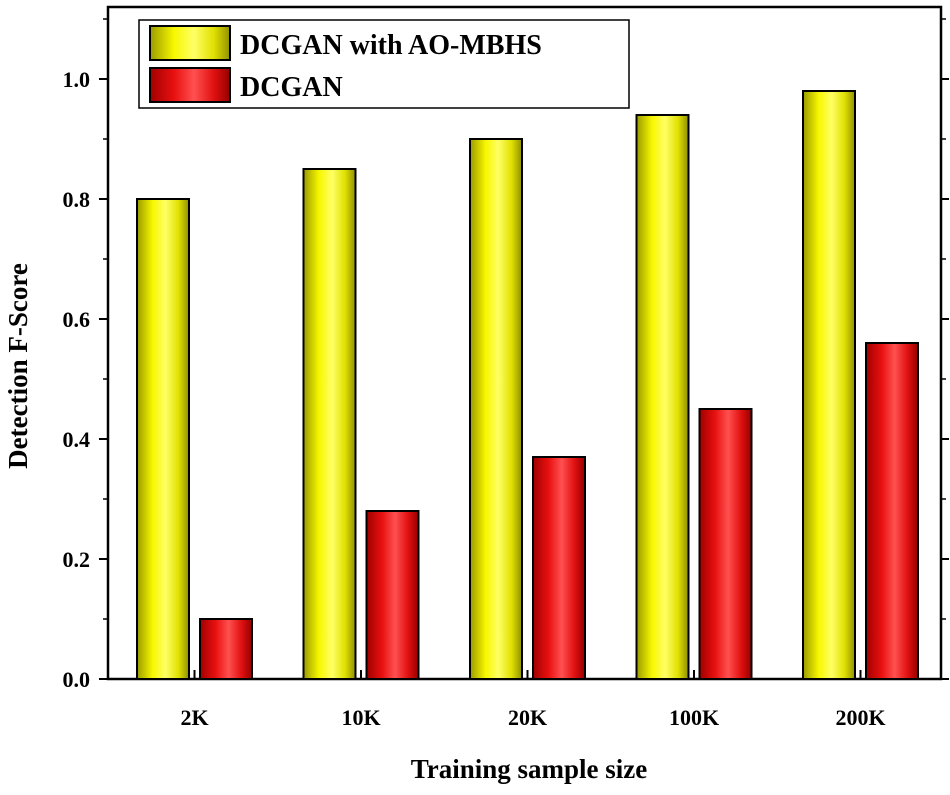  Describe the element at coordinates (533, 700) in the screenshot. I see `x-axis: 2K 10K 20K 100K 200K` at that location.